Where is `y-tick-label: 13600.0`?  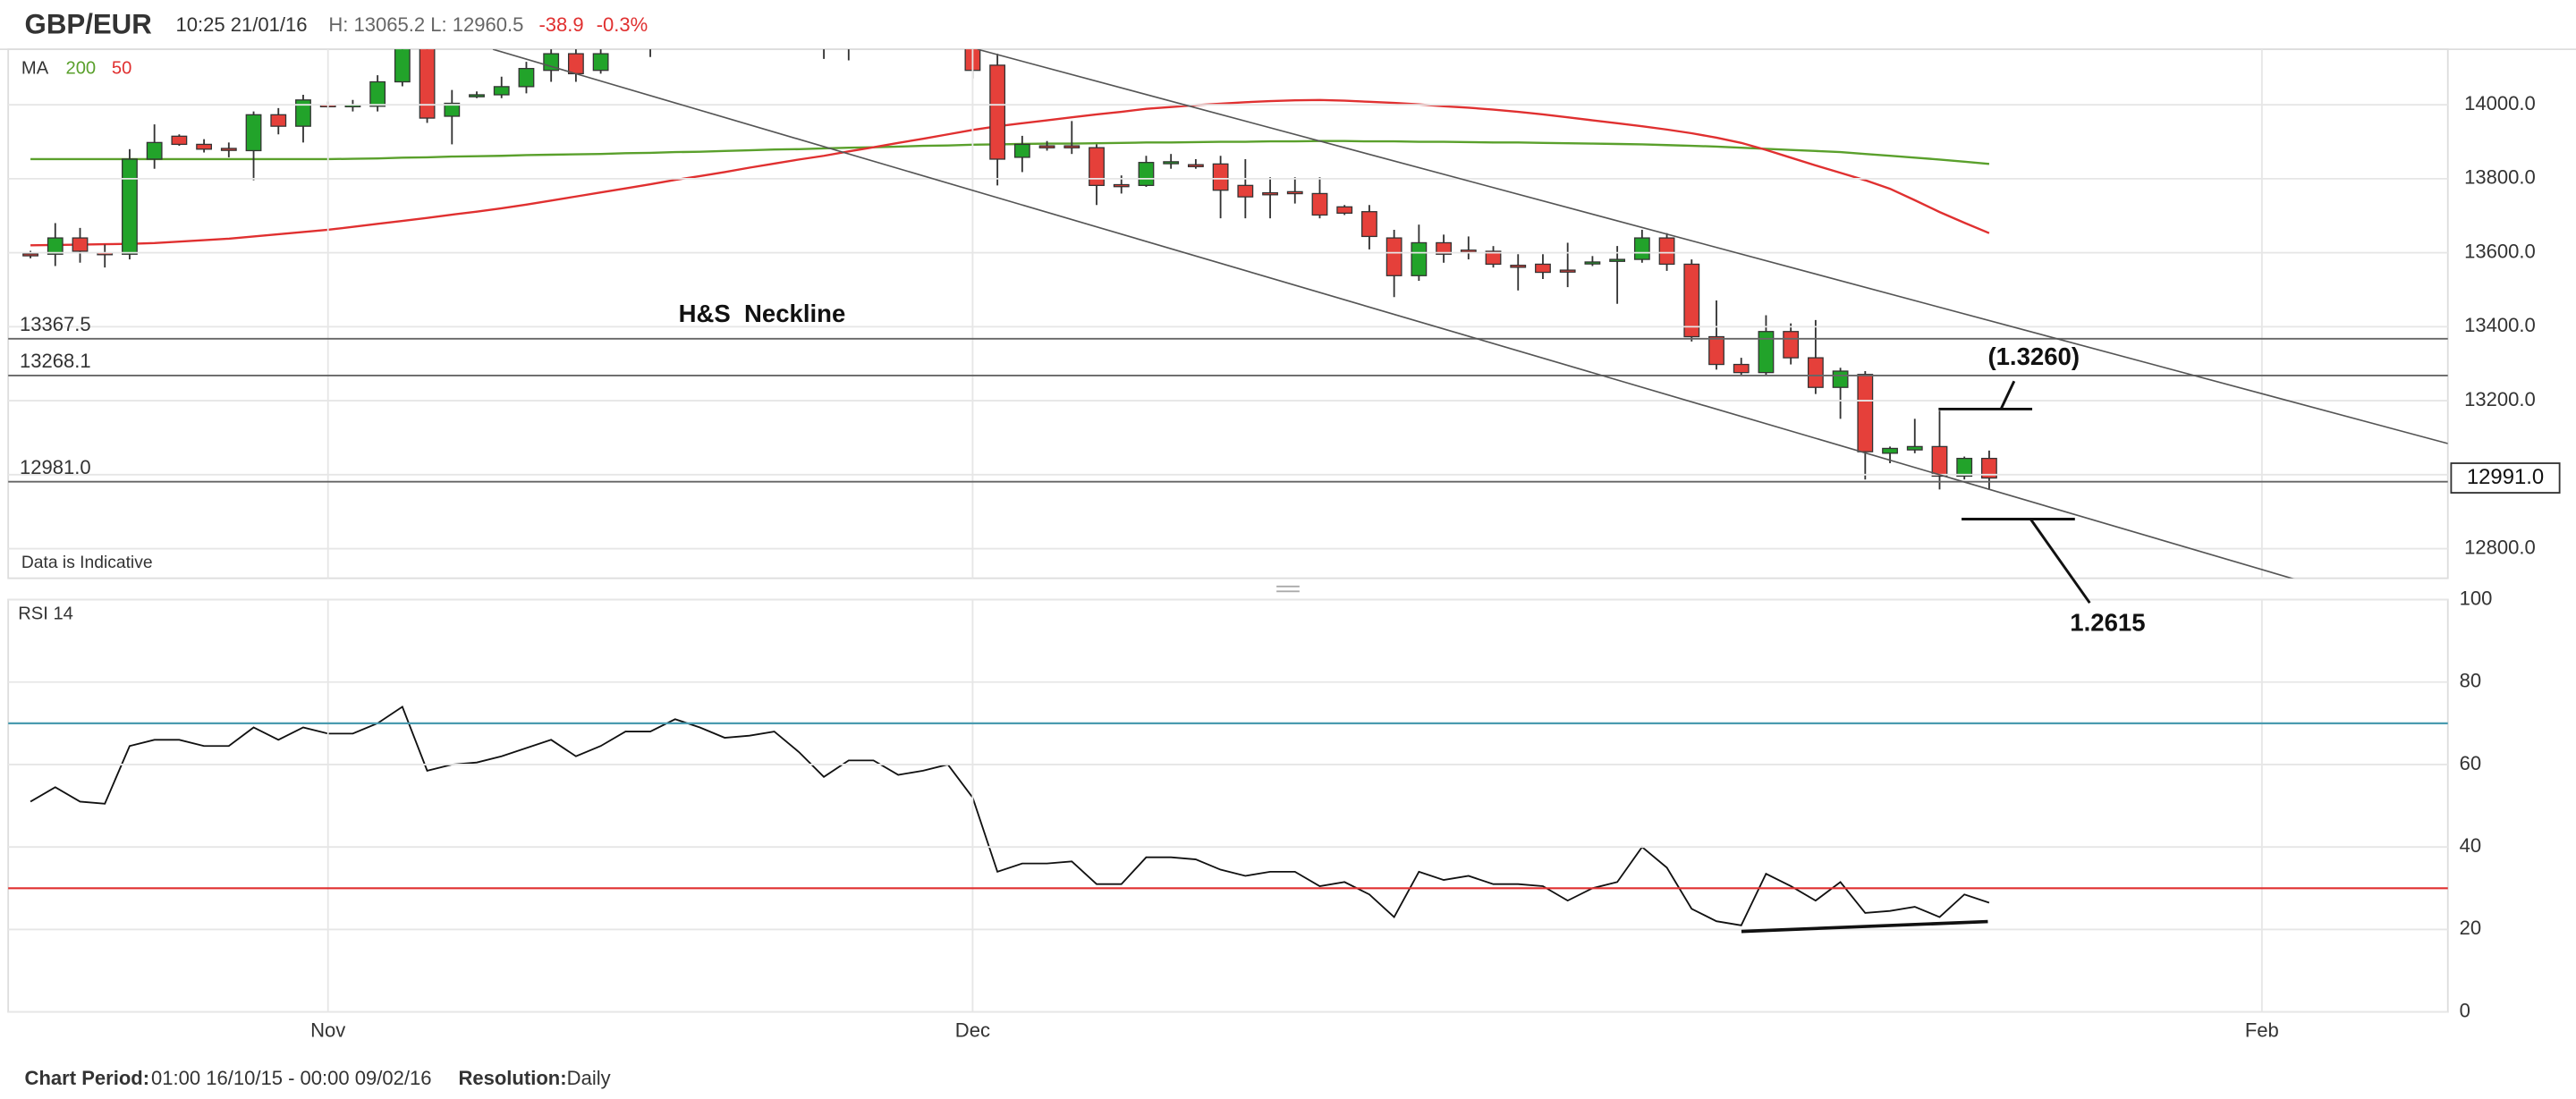 y-tick-label: 13600.0 is located at coordinates (2500, 251).